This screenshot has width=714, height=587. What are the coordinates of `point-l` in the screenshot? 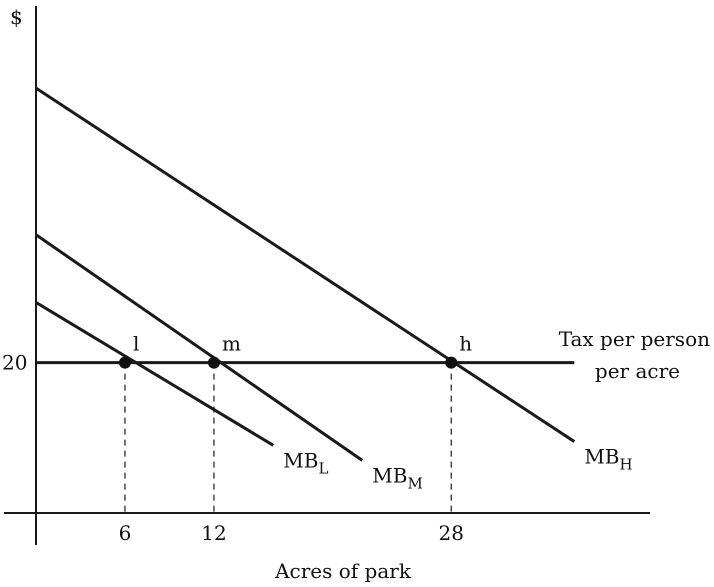 It's located at (124, 362).